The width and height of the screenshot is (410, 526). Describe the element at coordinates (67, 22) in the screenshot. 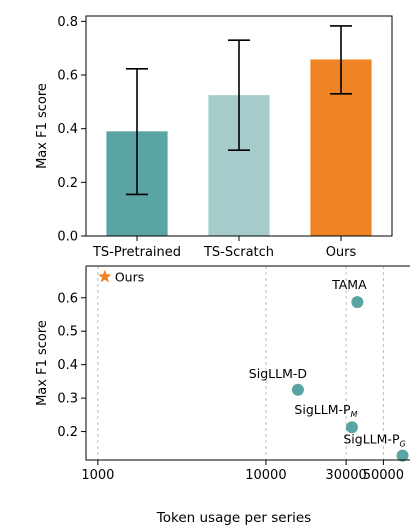

I see `y-tick-label-5: 0.8` at that location.